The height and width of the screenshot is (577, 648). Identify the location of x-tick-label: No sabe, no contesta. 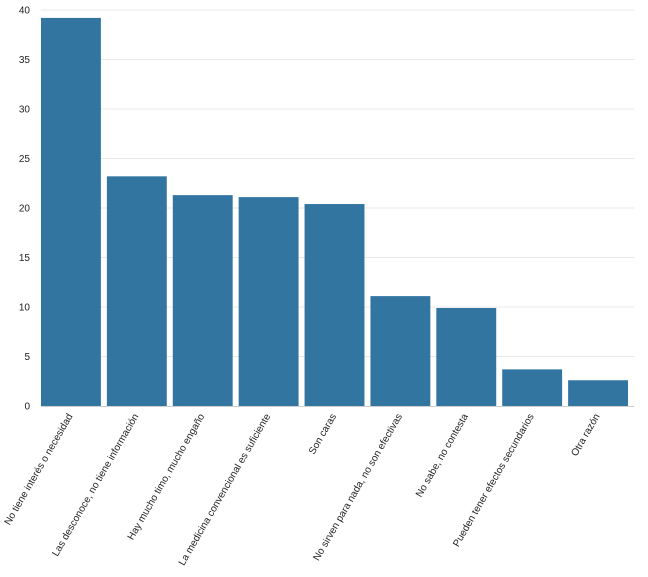
(442, 456).